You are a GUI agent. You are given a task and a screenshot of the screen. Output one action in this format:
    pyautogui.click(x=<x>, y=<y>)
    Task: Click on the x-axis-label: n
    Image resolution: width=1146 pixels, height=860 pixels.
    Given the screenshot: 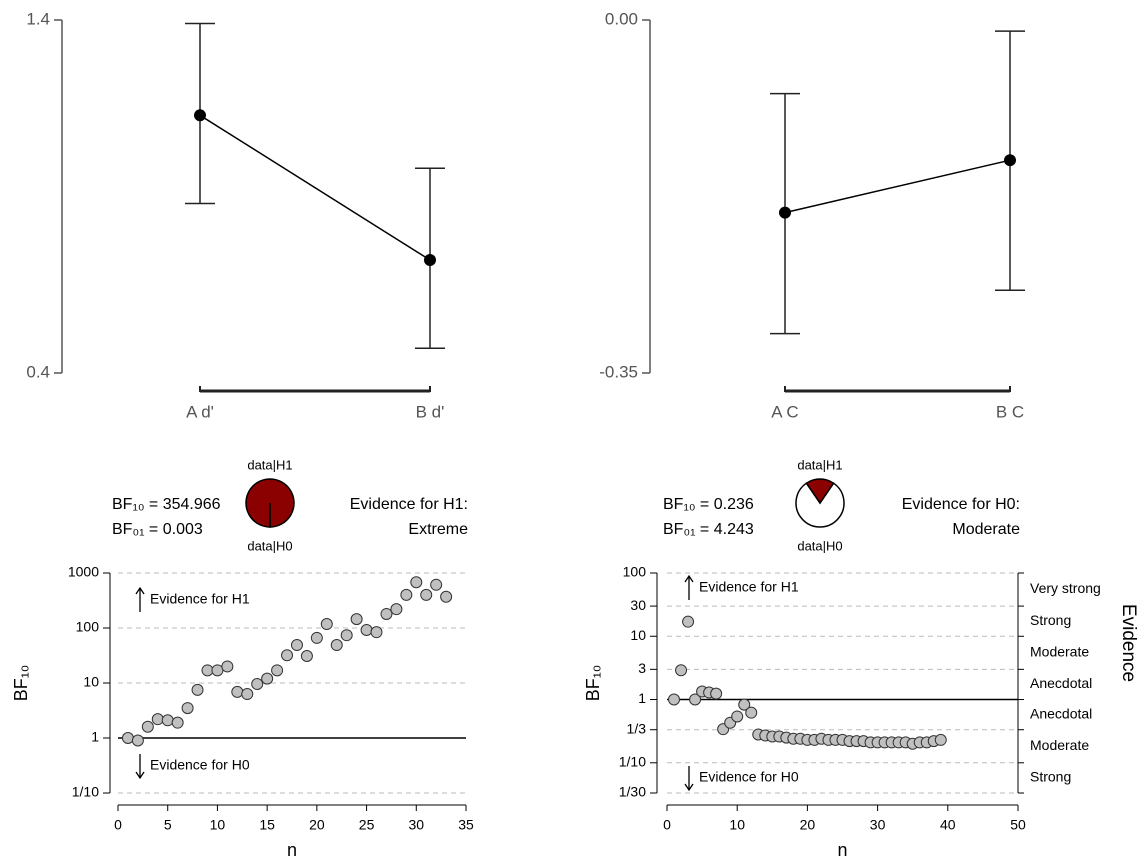 What is the action you would take?
    pyautogui.click(x=842, y=850)
    